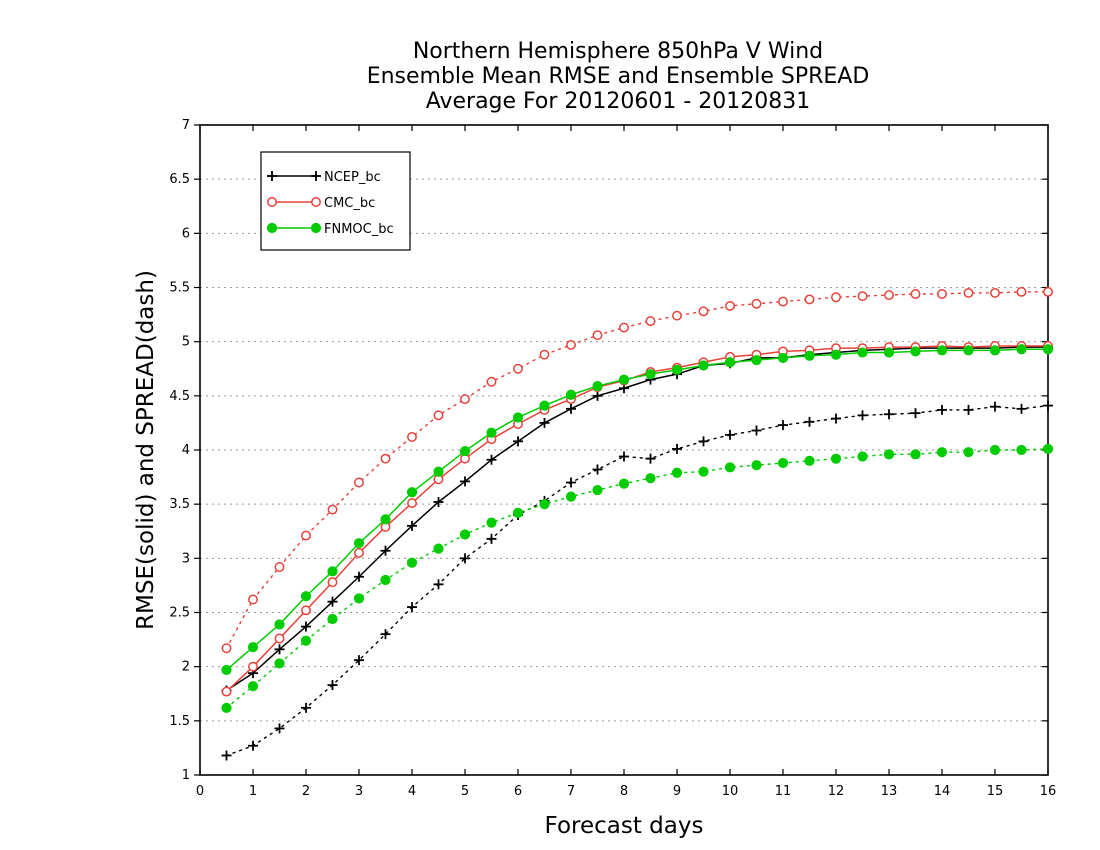 The width and height of the screenshot is (1100, 850). What do you see at coordinates (359, 791) in the screenshot?
I see `x-tick-label: 3` at bounding box center [359, 791].